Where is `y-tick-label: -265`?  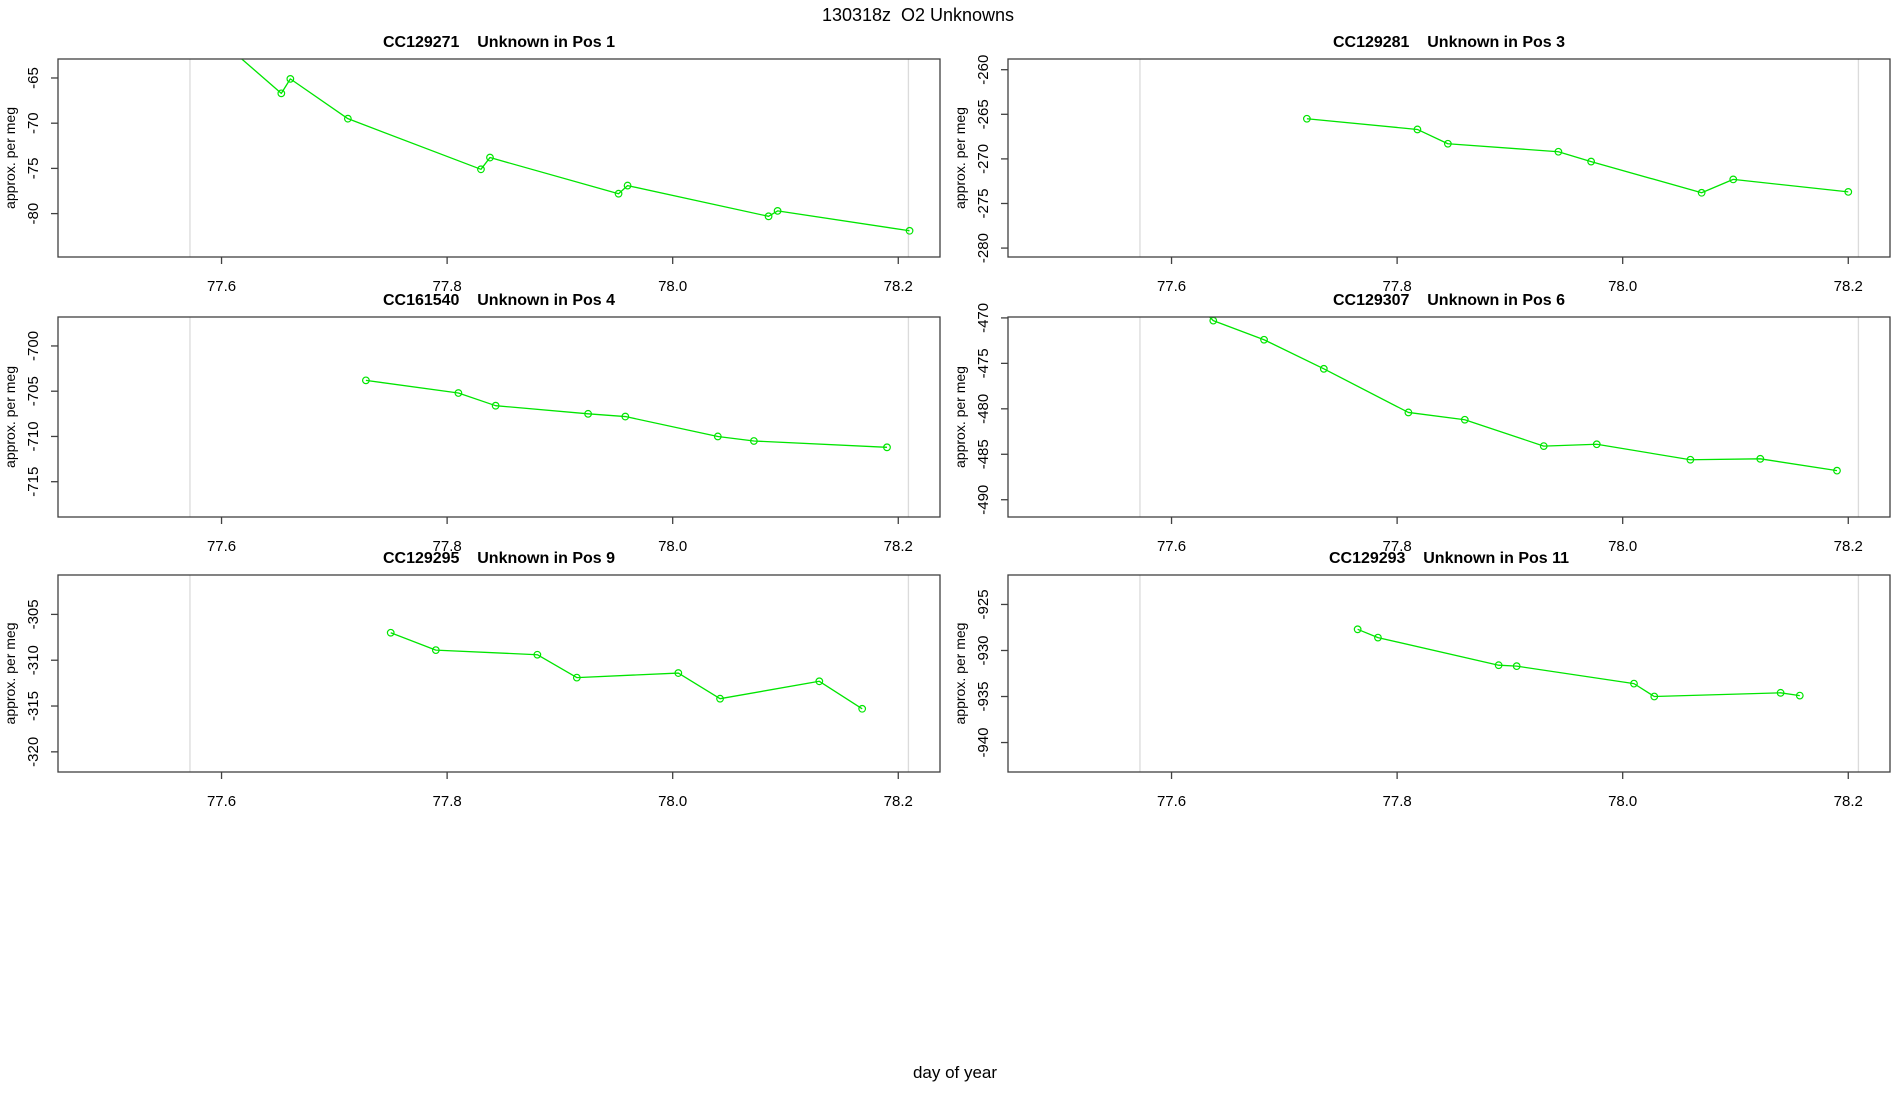
y-tick-label: -265 is located at coordinates (983, 114).